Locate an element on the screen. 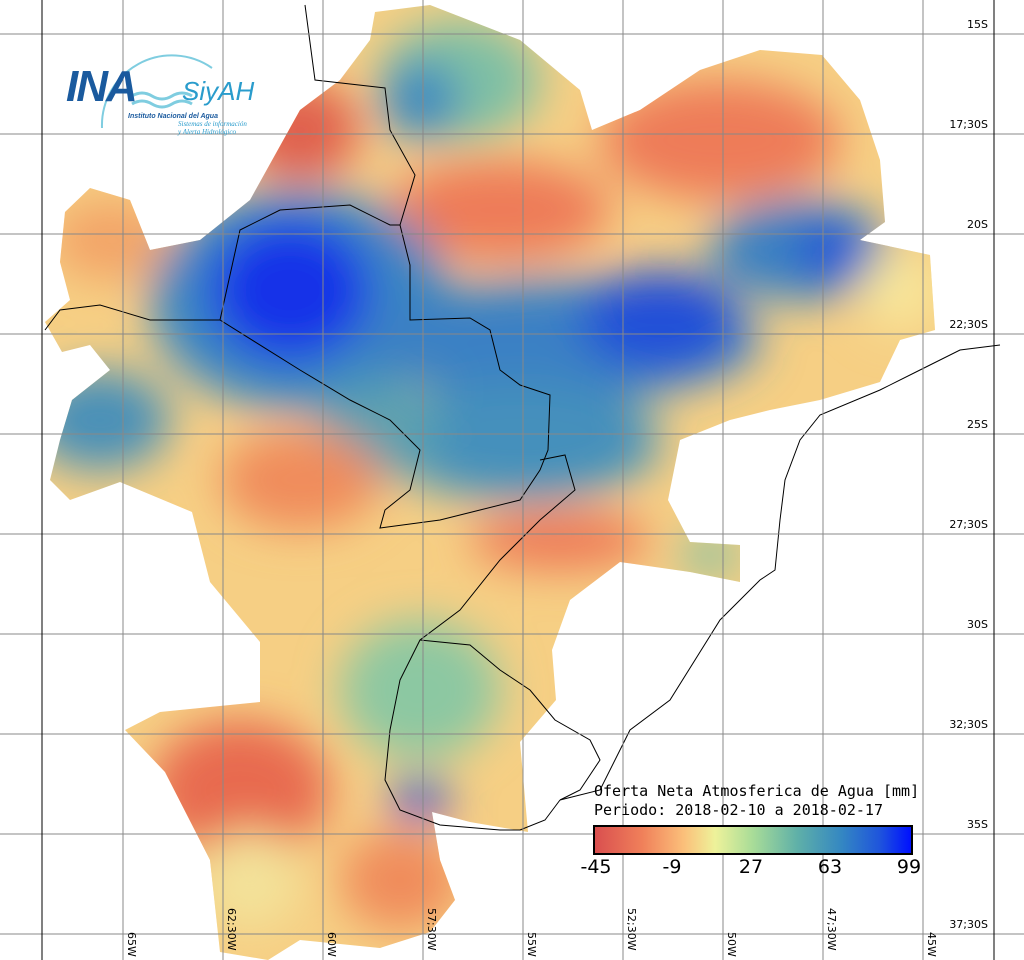 Image resolution: width=1024 pixels, height=960 pixels. logo-system-line-2: y Alerta Hidrológico is located at coordinates (207, 132).